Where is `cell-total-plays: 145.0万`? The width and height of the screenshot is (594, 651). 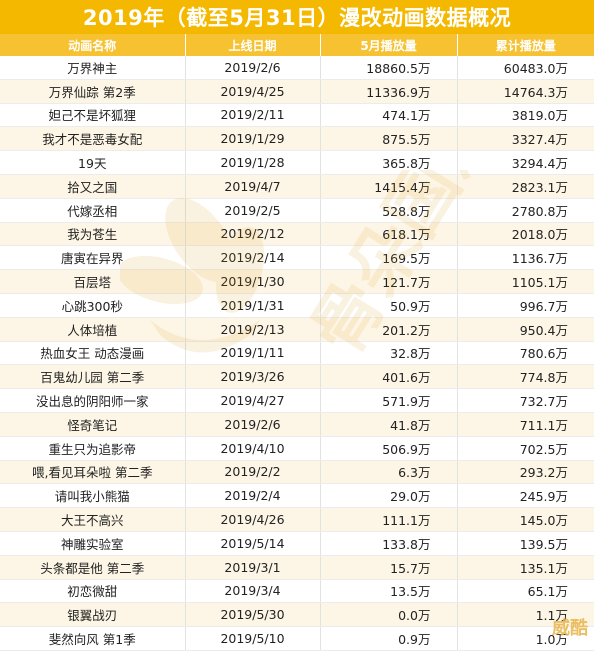 cell-total-plays: 145.0万 is located at coordinates (525, 519).